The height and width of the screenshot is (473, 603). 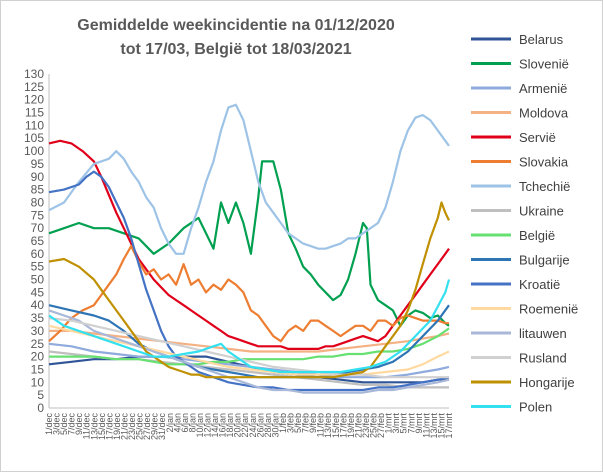 I want to click on x-tick-label: 18/jan, so click(x=230, y=425).